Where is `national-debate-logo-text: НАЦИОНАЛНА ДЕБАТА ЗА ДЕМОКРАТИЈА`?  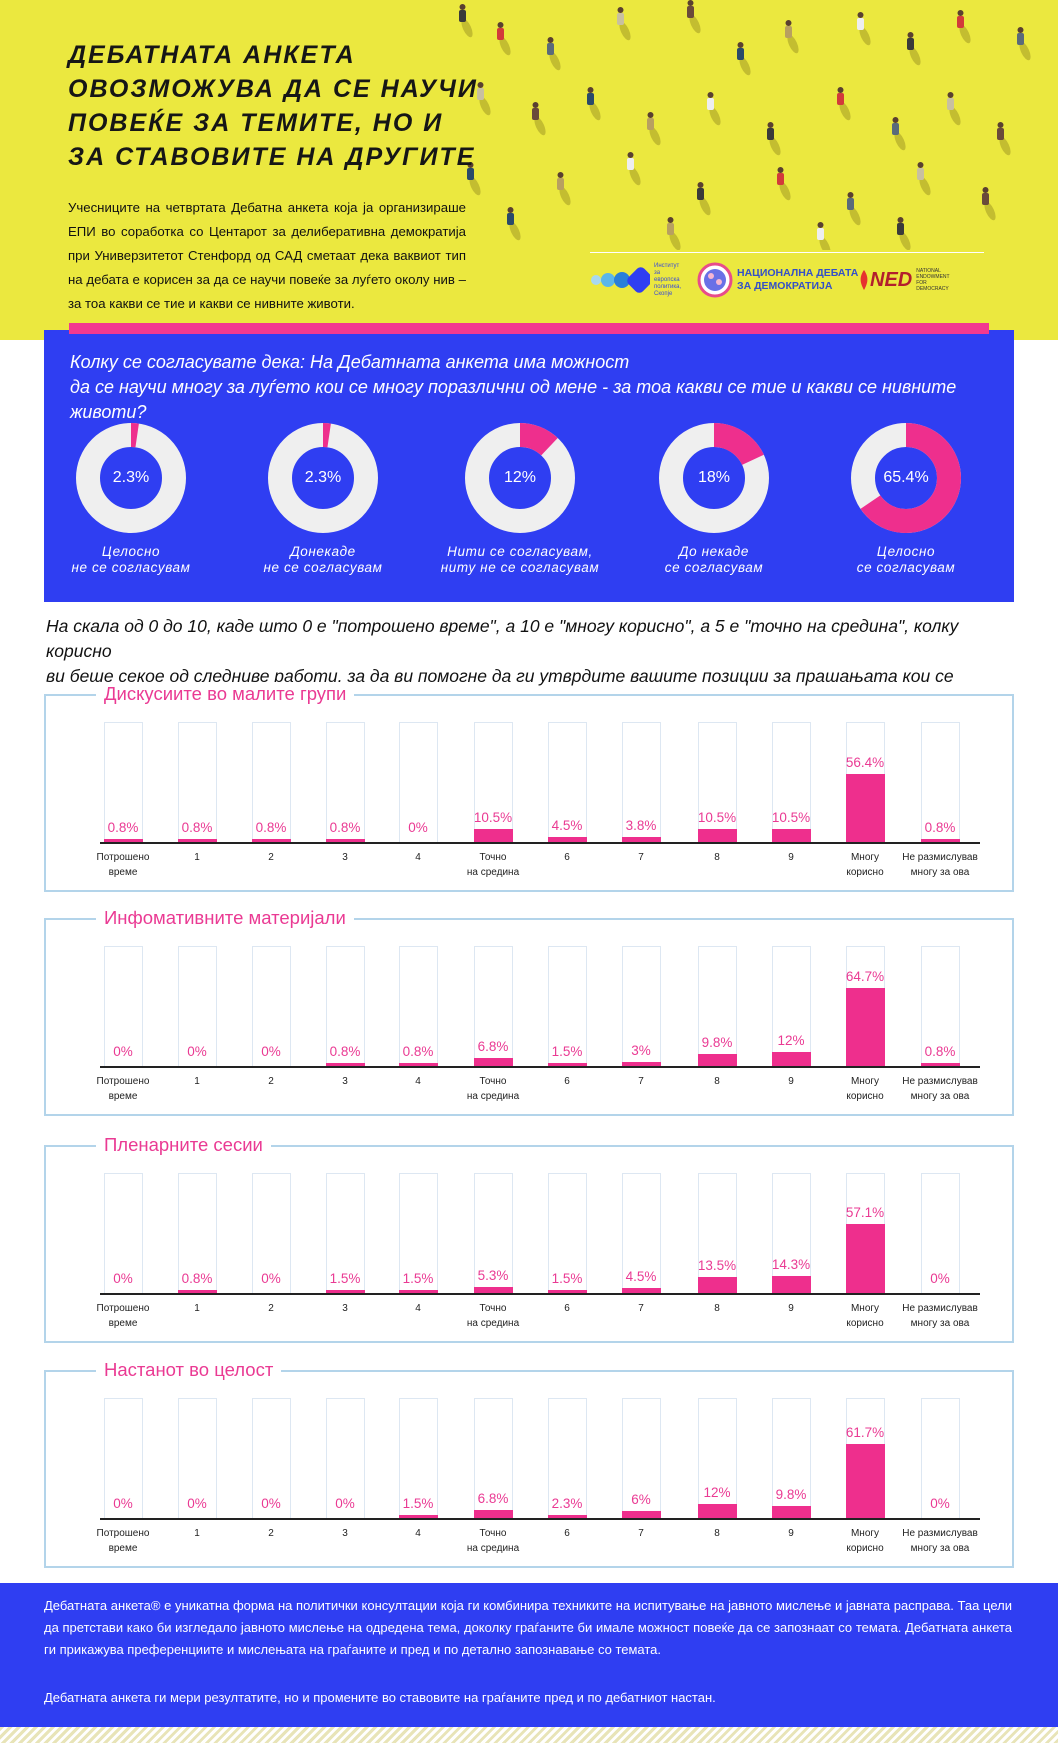 national-debate-logo-text: НАЦИОНАЛНА ДЕБАТА ЗА ДЕМОКРАТИЈА is located at coordinates (798, 279).